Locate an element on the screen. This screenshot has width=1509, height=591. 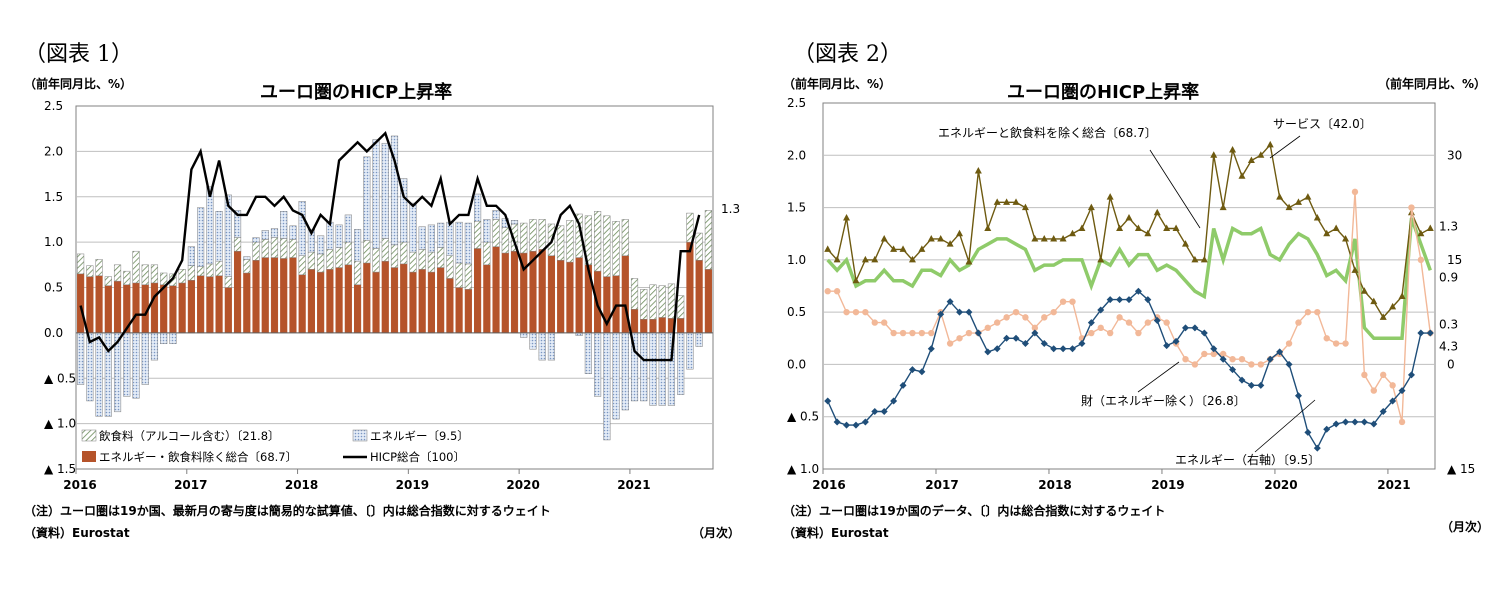
figure-label: （図表 2） is located at coordinates (847, 54).